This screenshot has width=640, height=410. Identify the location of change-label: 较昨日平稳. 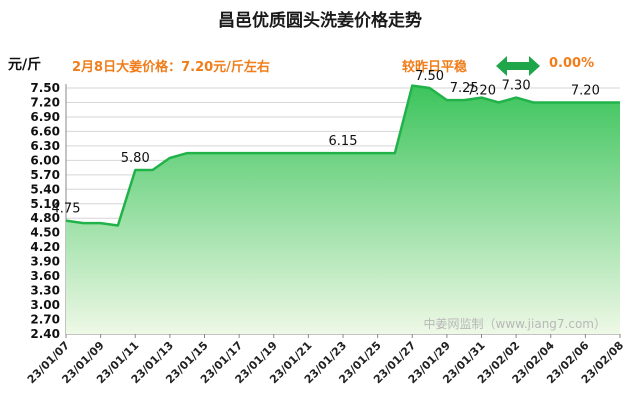
(435, 67).